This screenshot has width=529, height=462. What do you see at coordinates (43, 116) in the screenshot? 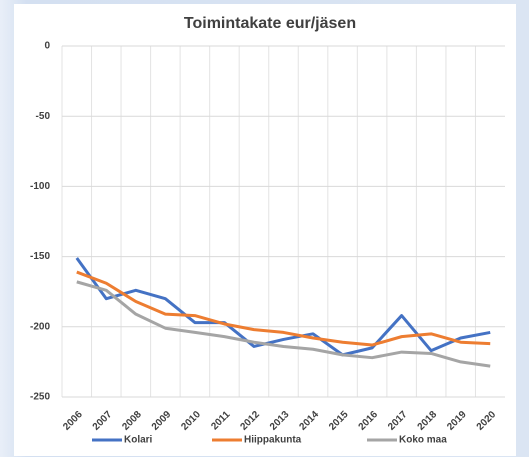
I see `y-tick-label: -50` at bounding box center [43, 116].